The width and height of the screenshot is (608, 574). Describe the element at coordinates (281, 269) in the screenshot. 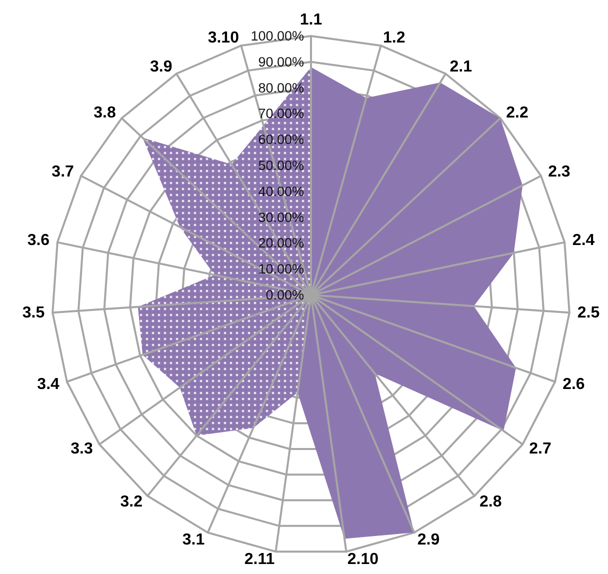

I see `y-tick-label: 10.00%` at that location.